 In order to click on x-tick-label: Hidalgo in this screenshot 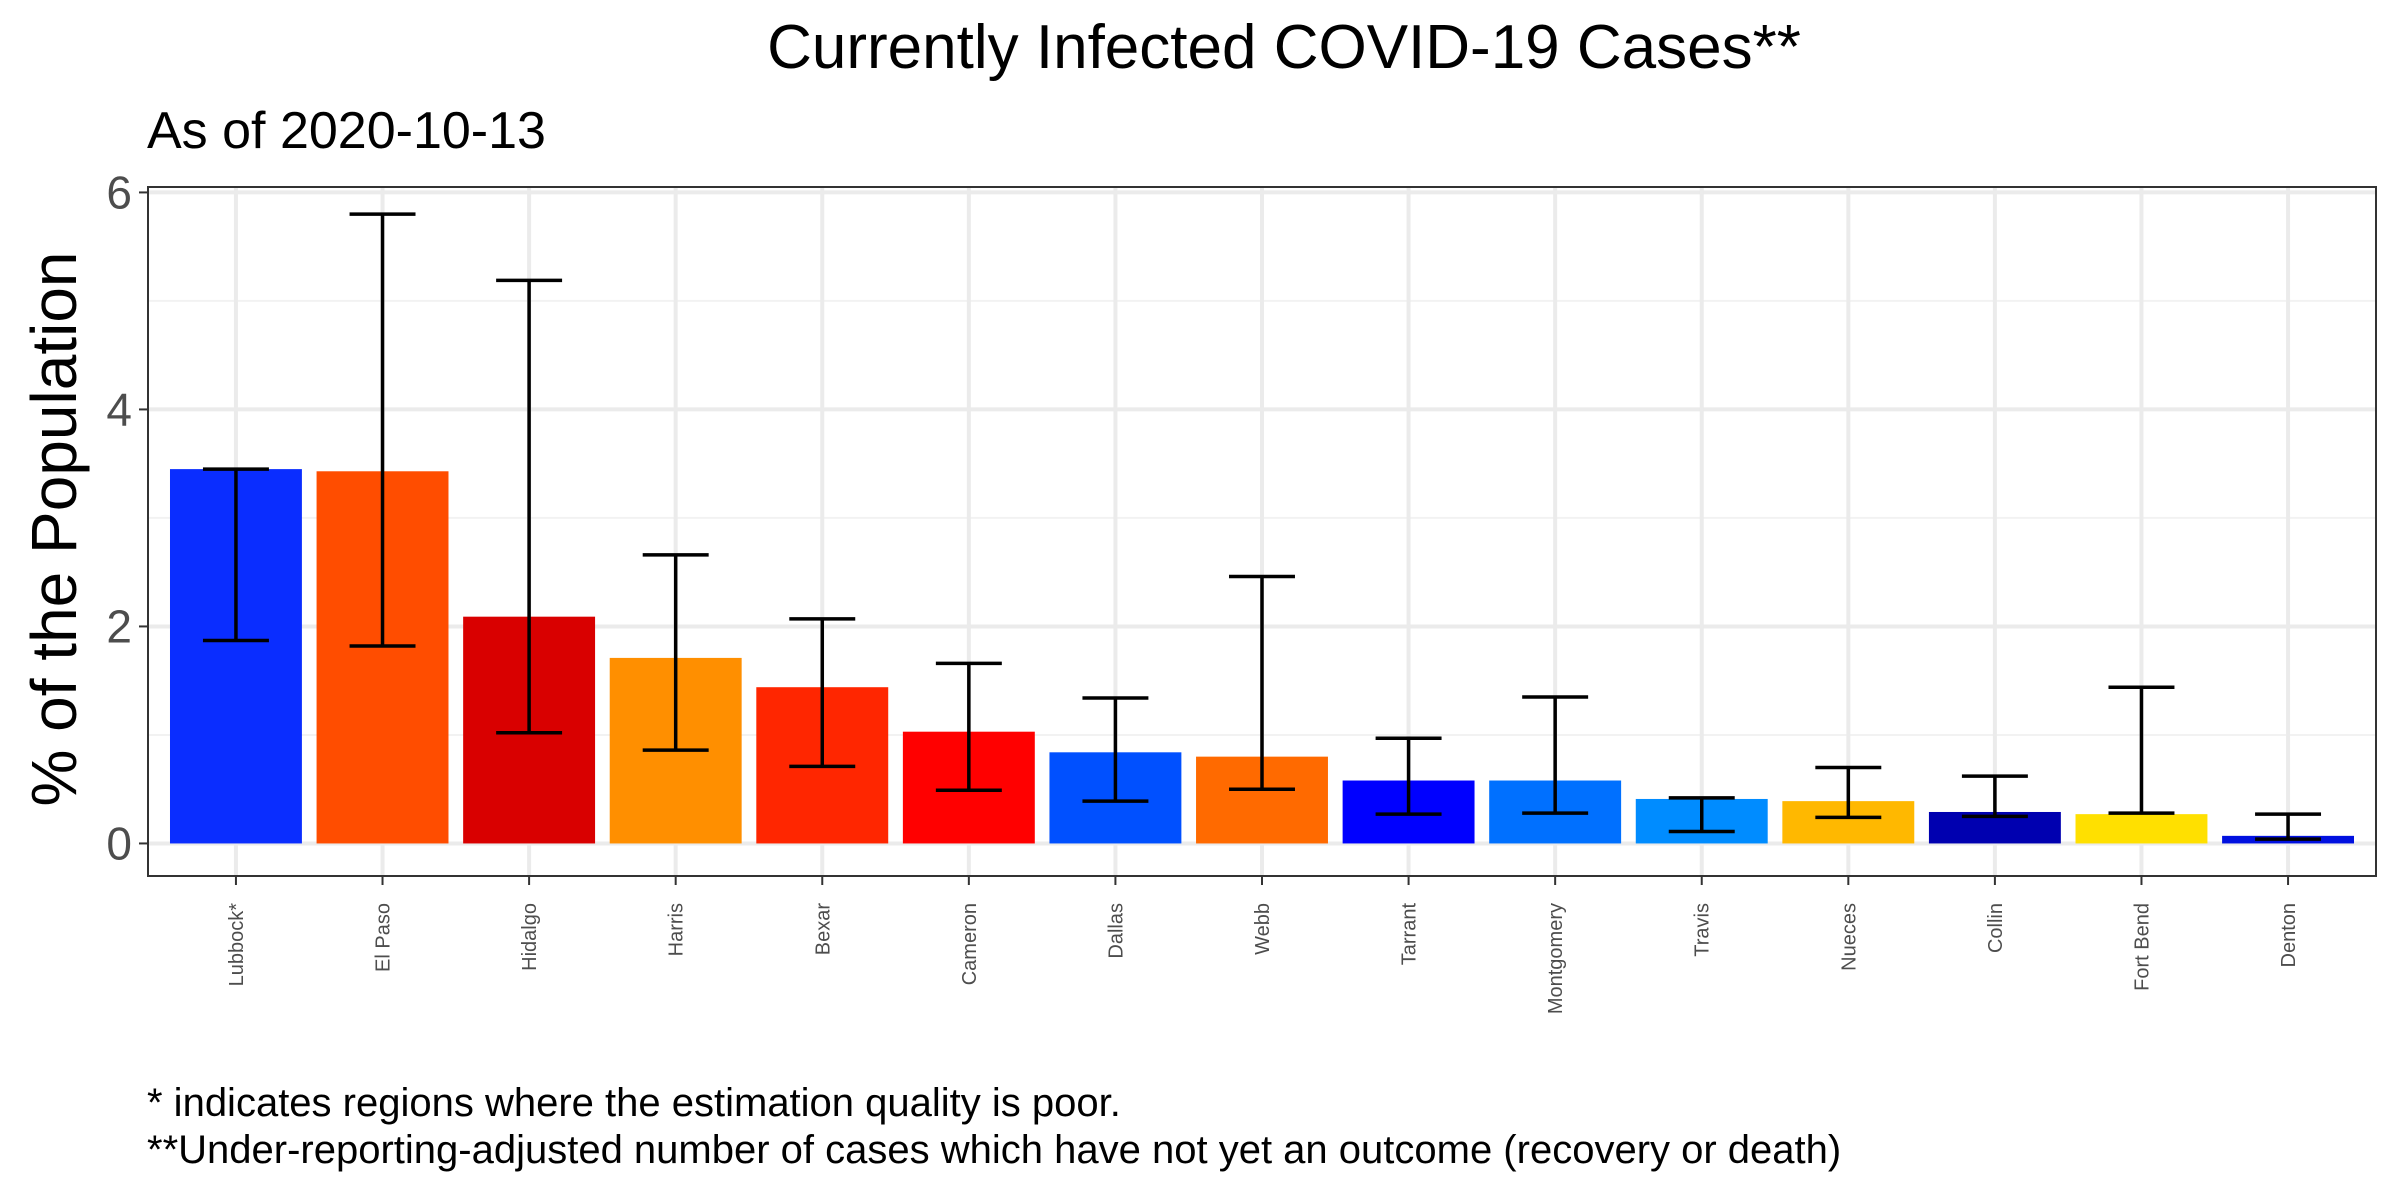, I will do `click(530, 937)`.